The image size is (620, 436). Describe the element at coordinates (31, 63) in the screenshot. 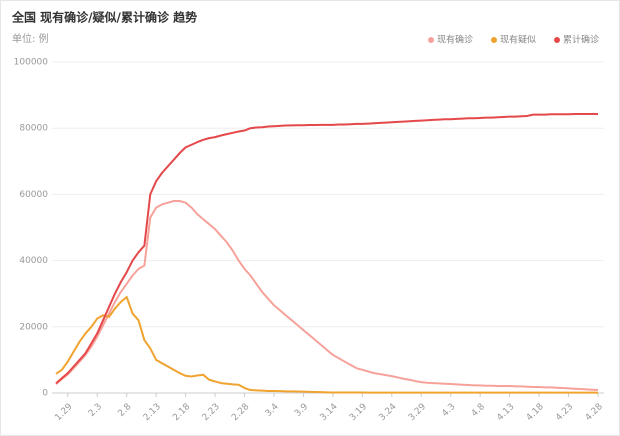

I see `y-tick-label: 100000` at that location.